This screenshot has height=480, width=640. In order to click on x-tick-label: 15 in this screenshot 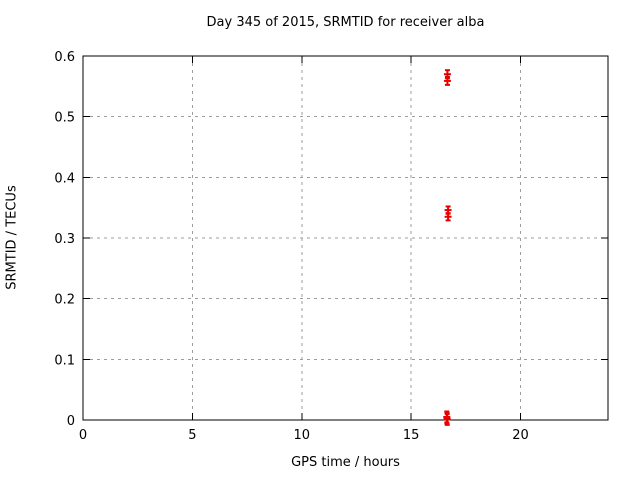, I will do `click(411, 435)`.